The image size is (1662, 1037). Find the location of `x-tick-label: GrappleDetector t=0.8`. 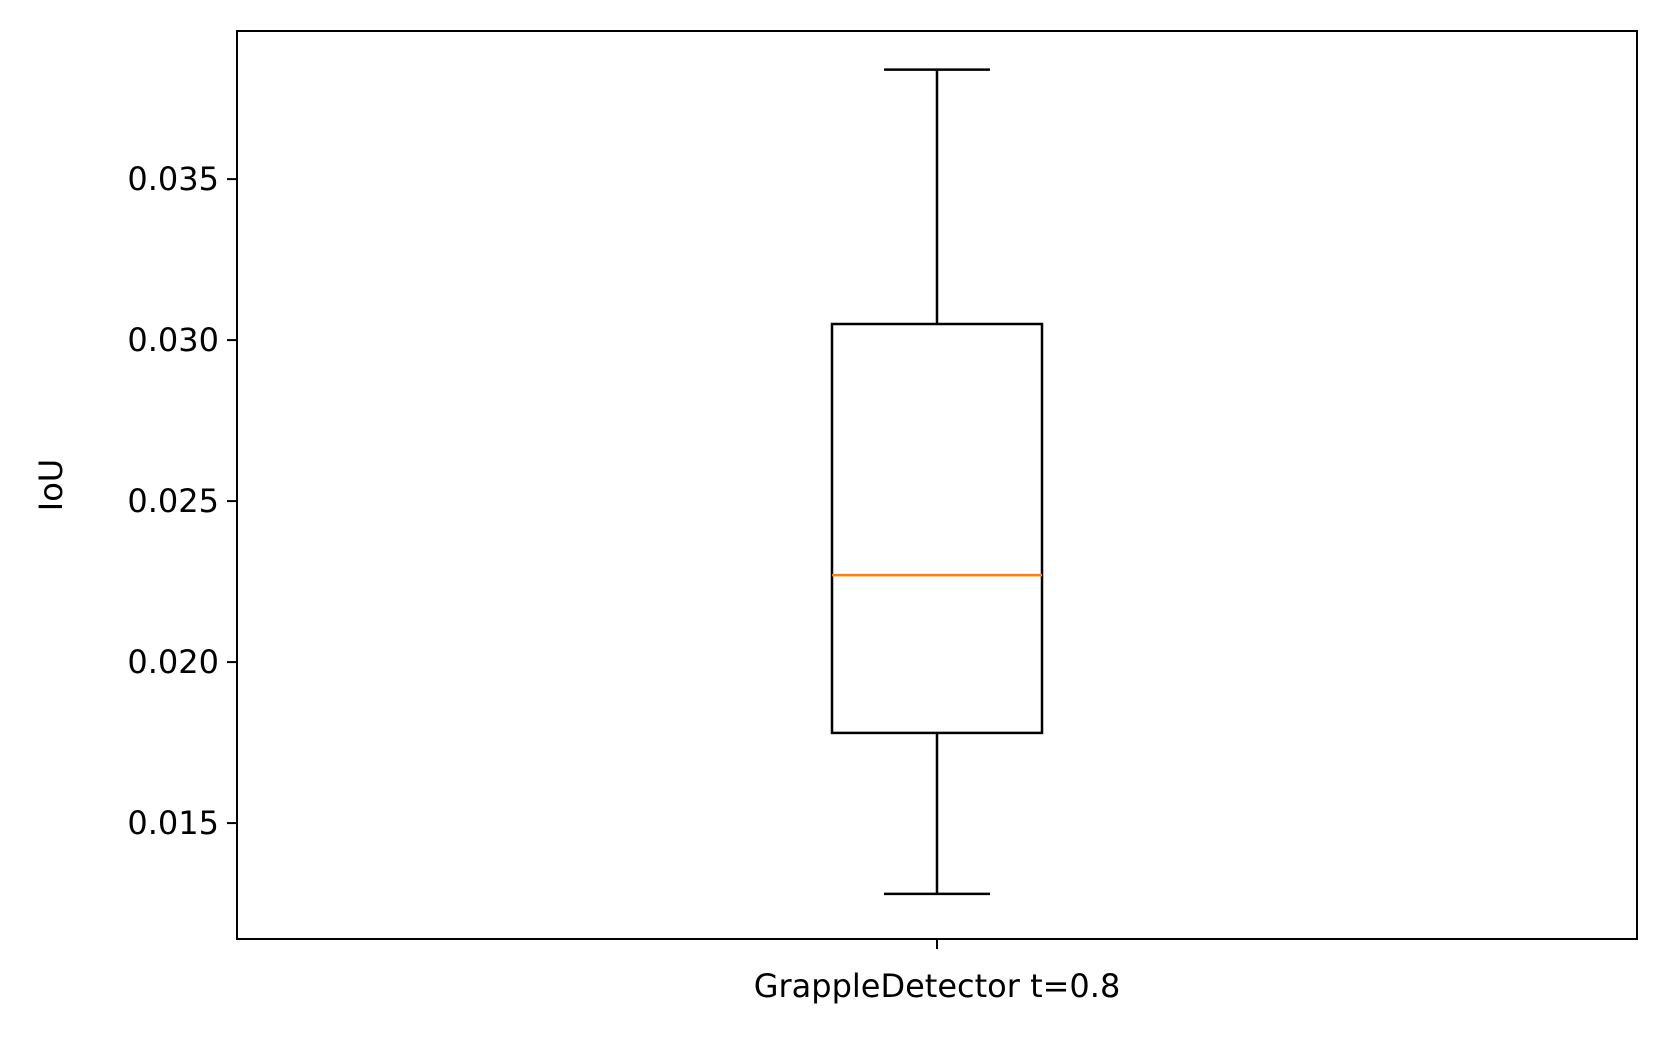

x-tick-label: GrappleDetector t=0.8 is located at coordinates (937, 986).